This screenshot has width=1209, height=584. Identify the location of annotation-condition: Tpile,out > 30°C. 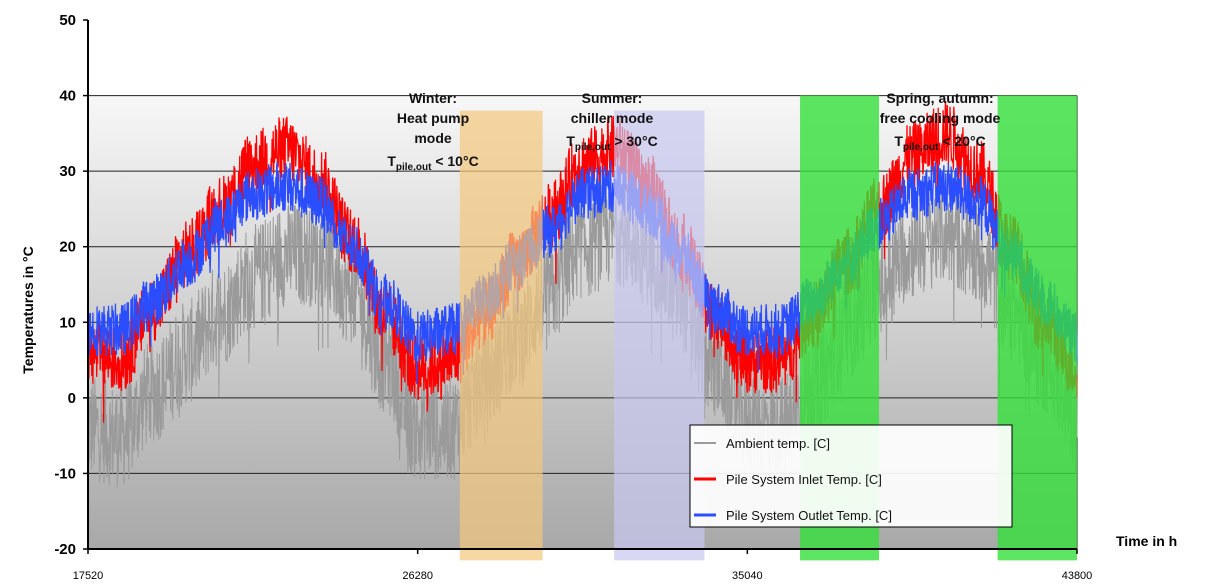
(611, 143).